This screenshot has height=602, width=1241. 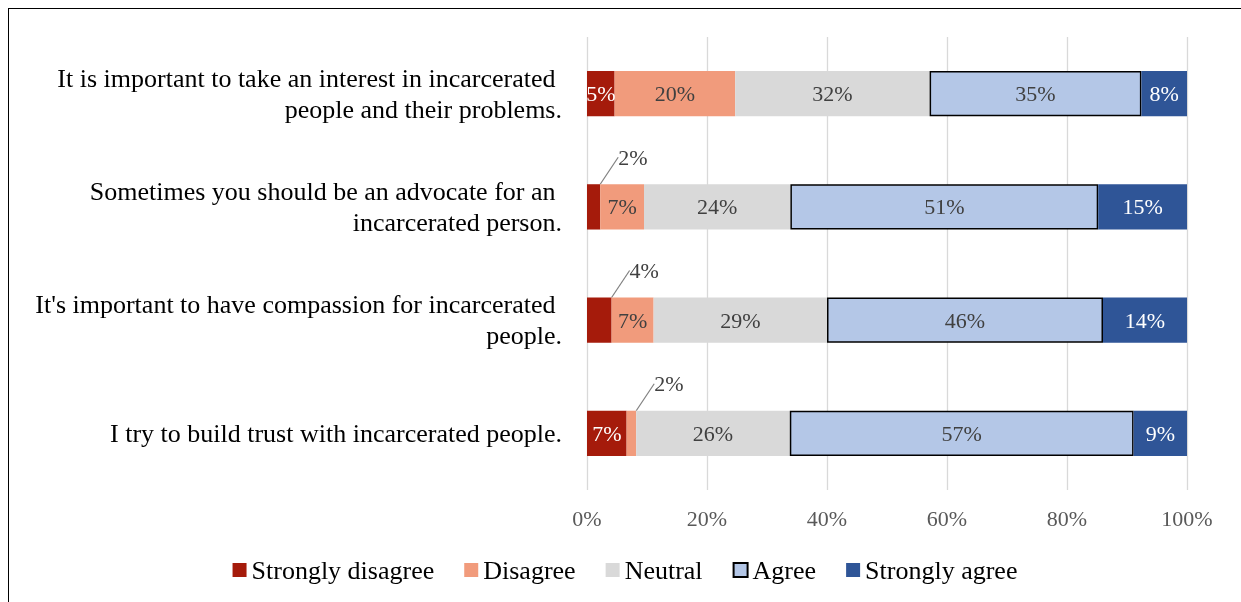 What do you see at coordinates (336, 433) in the screenshot?
I see `y-tick-label: I try to build trust with incarcerated people.` at bounding box center [336, 433].